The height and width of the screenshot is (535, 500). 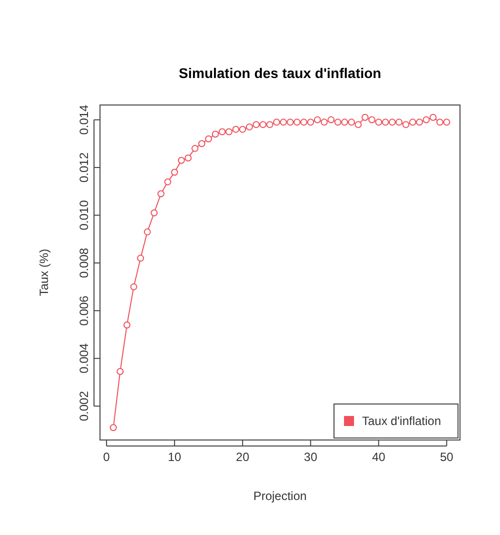 I want to click on x-tick-label: 50, so click(x=447, y=457).